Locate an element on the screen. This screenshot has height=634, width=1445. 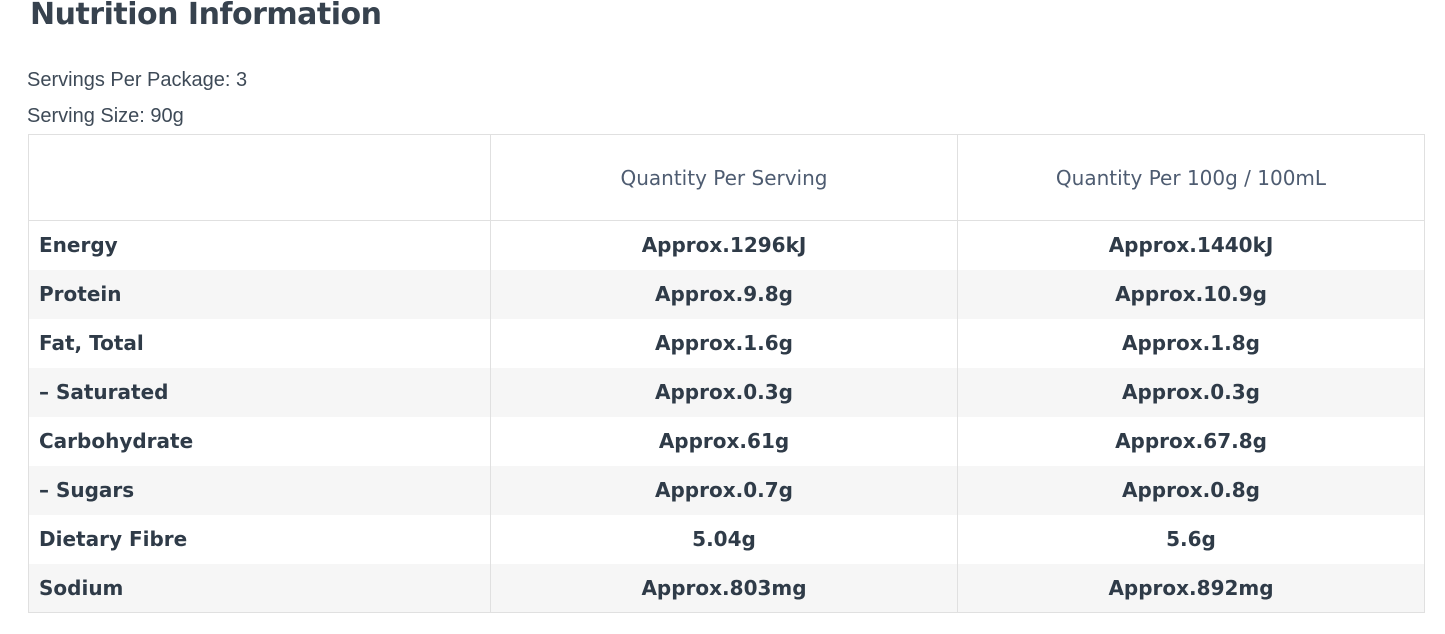
per-100g-value: 5.6g is located at coordinates (1191, 539).